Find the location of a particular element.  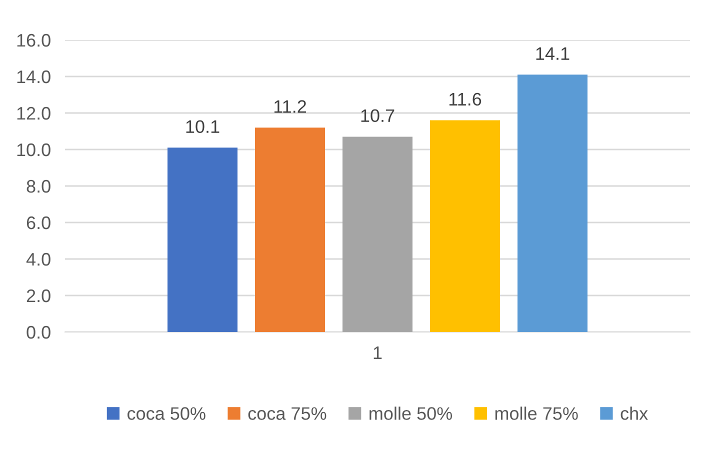

data-label: 10.1 is located at coordinates (203, 126).